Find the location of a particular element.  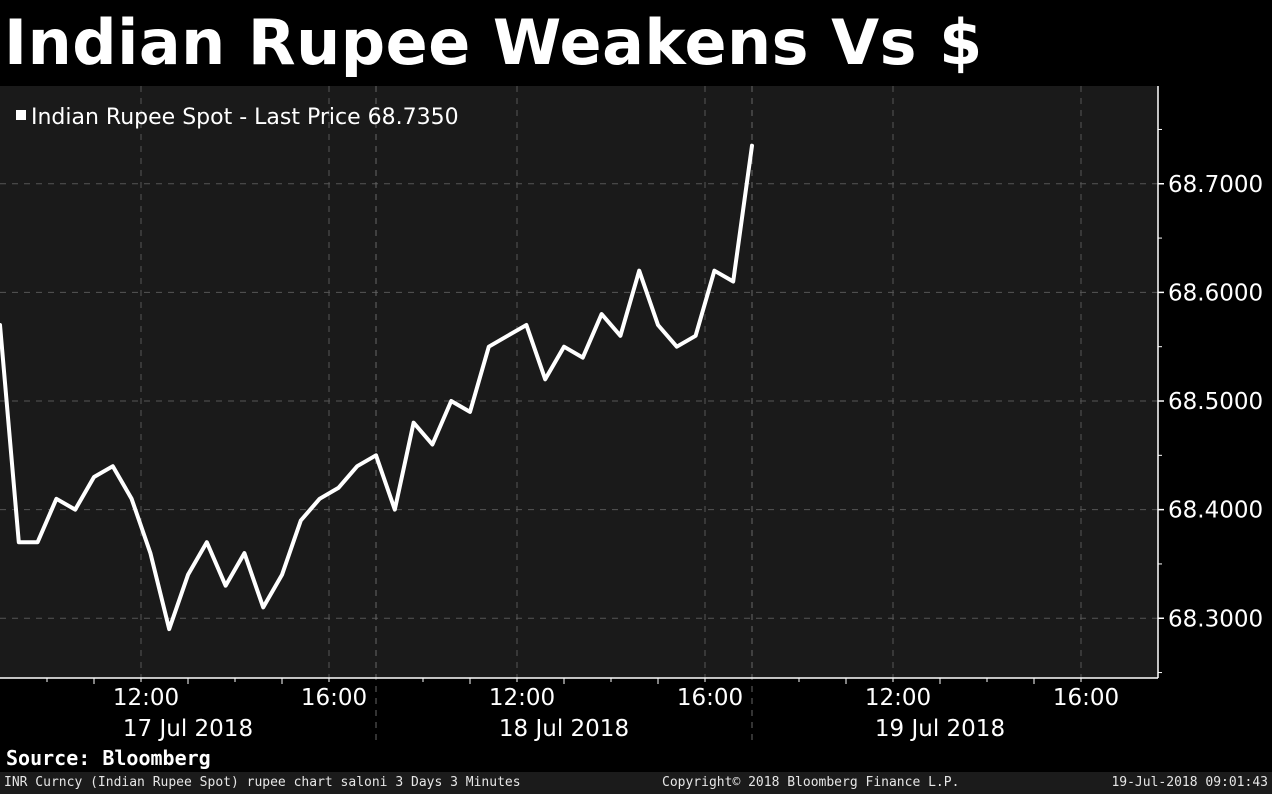

source-label: Source: Bloomberg is located at coordinates (108, 758).